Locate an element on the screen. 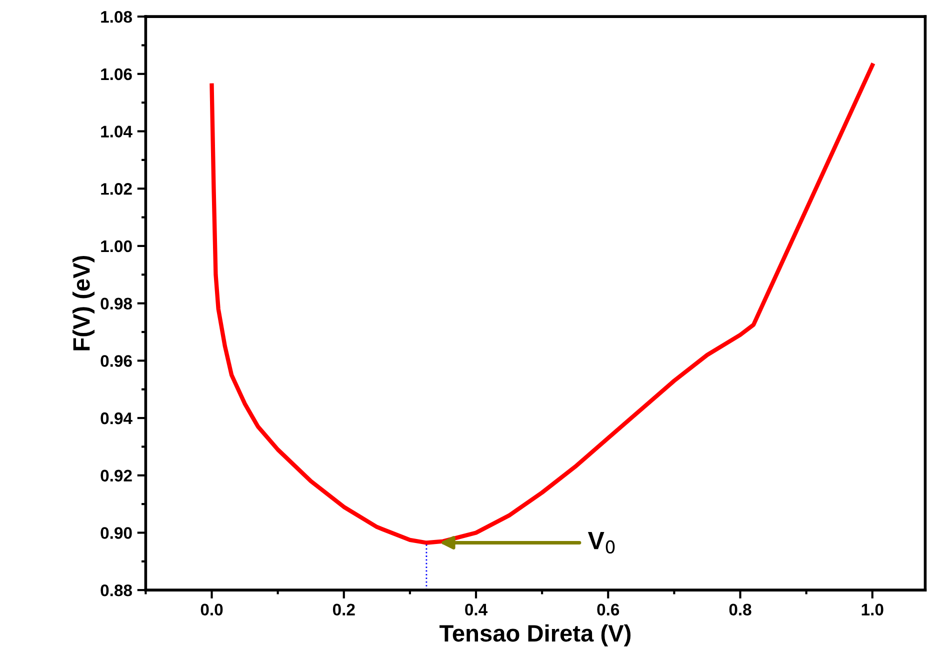  annotation: V$_{0}$ is located at coordinates (601, 543).